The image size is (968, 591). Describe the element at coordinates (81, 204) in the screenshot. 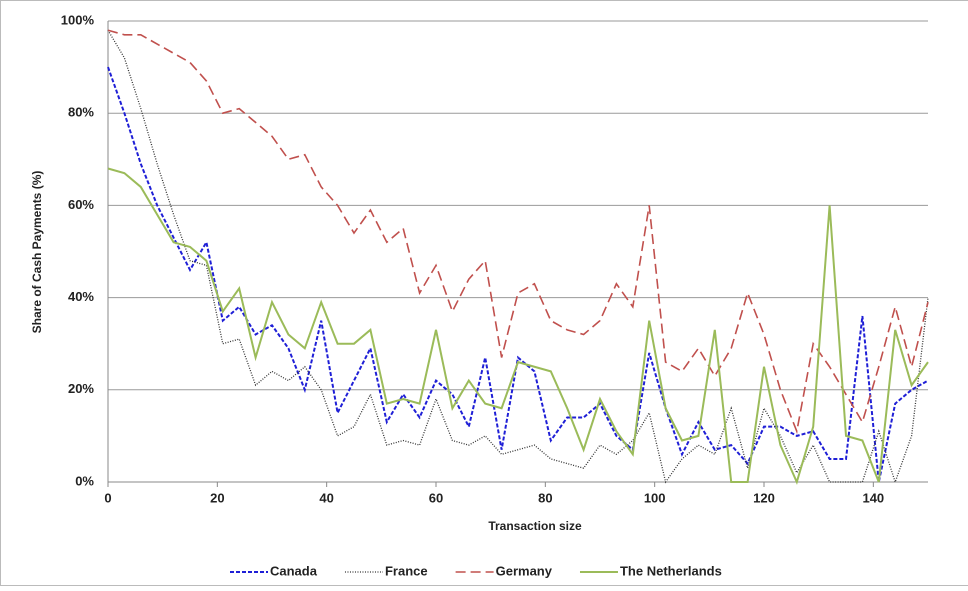

I see `y-tick-label: 60%` at that location.